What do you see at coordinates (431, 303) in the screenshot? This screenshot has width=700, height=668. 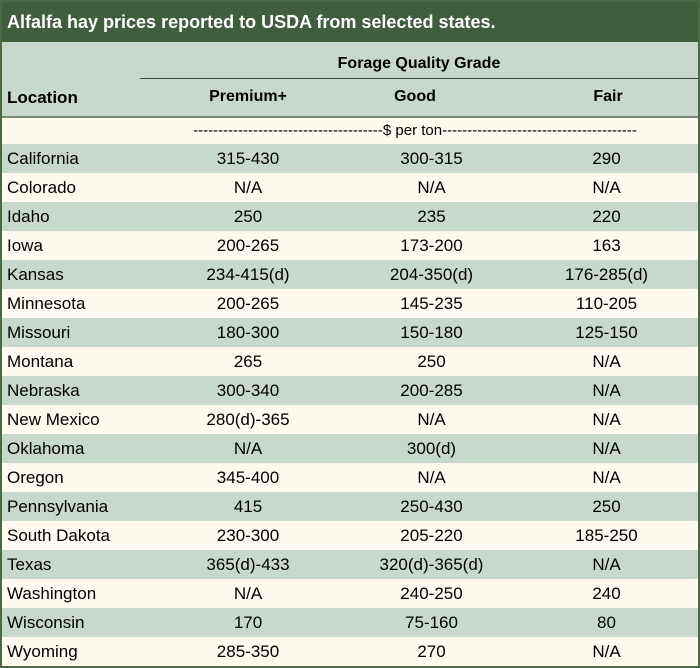 I see `good-price-cell: 145-235` at bounding box center [431, 303].